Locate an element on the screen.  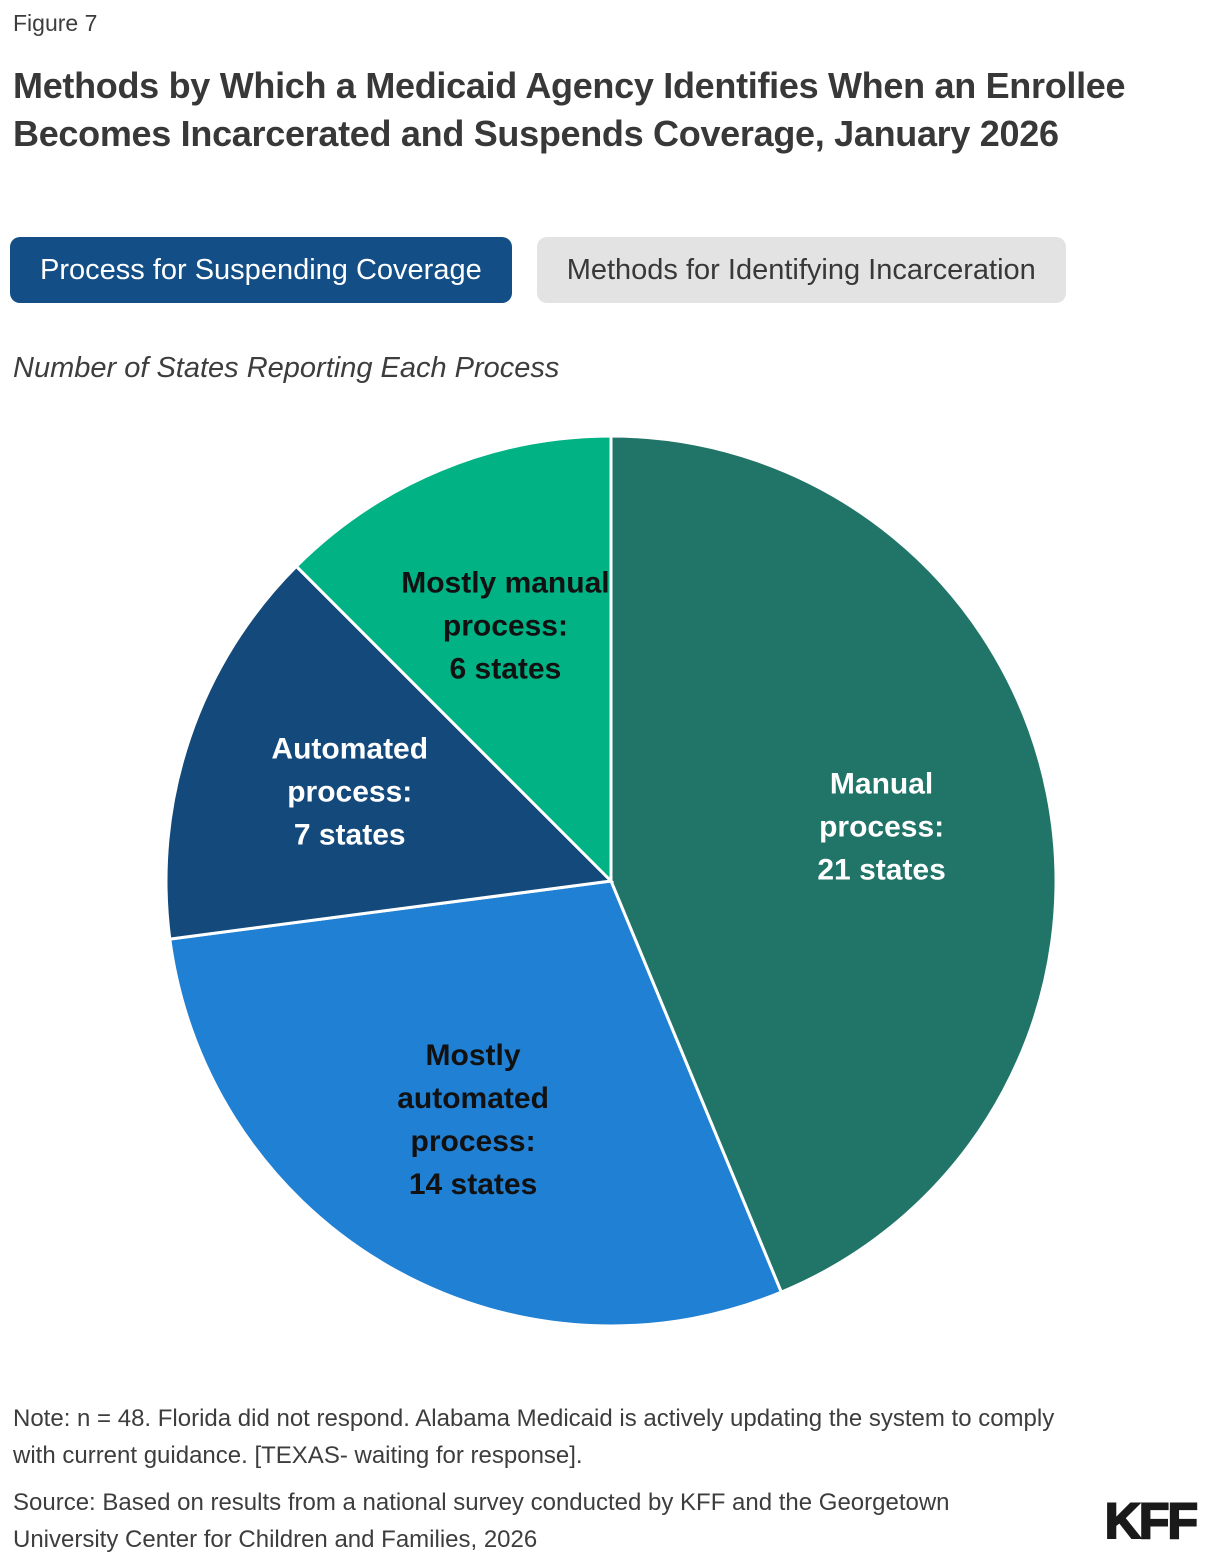
pie-label-line: 14 states is located at coordinates (473, 1184).